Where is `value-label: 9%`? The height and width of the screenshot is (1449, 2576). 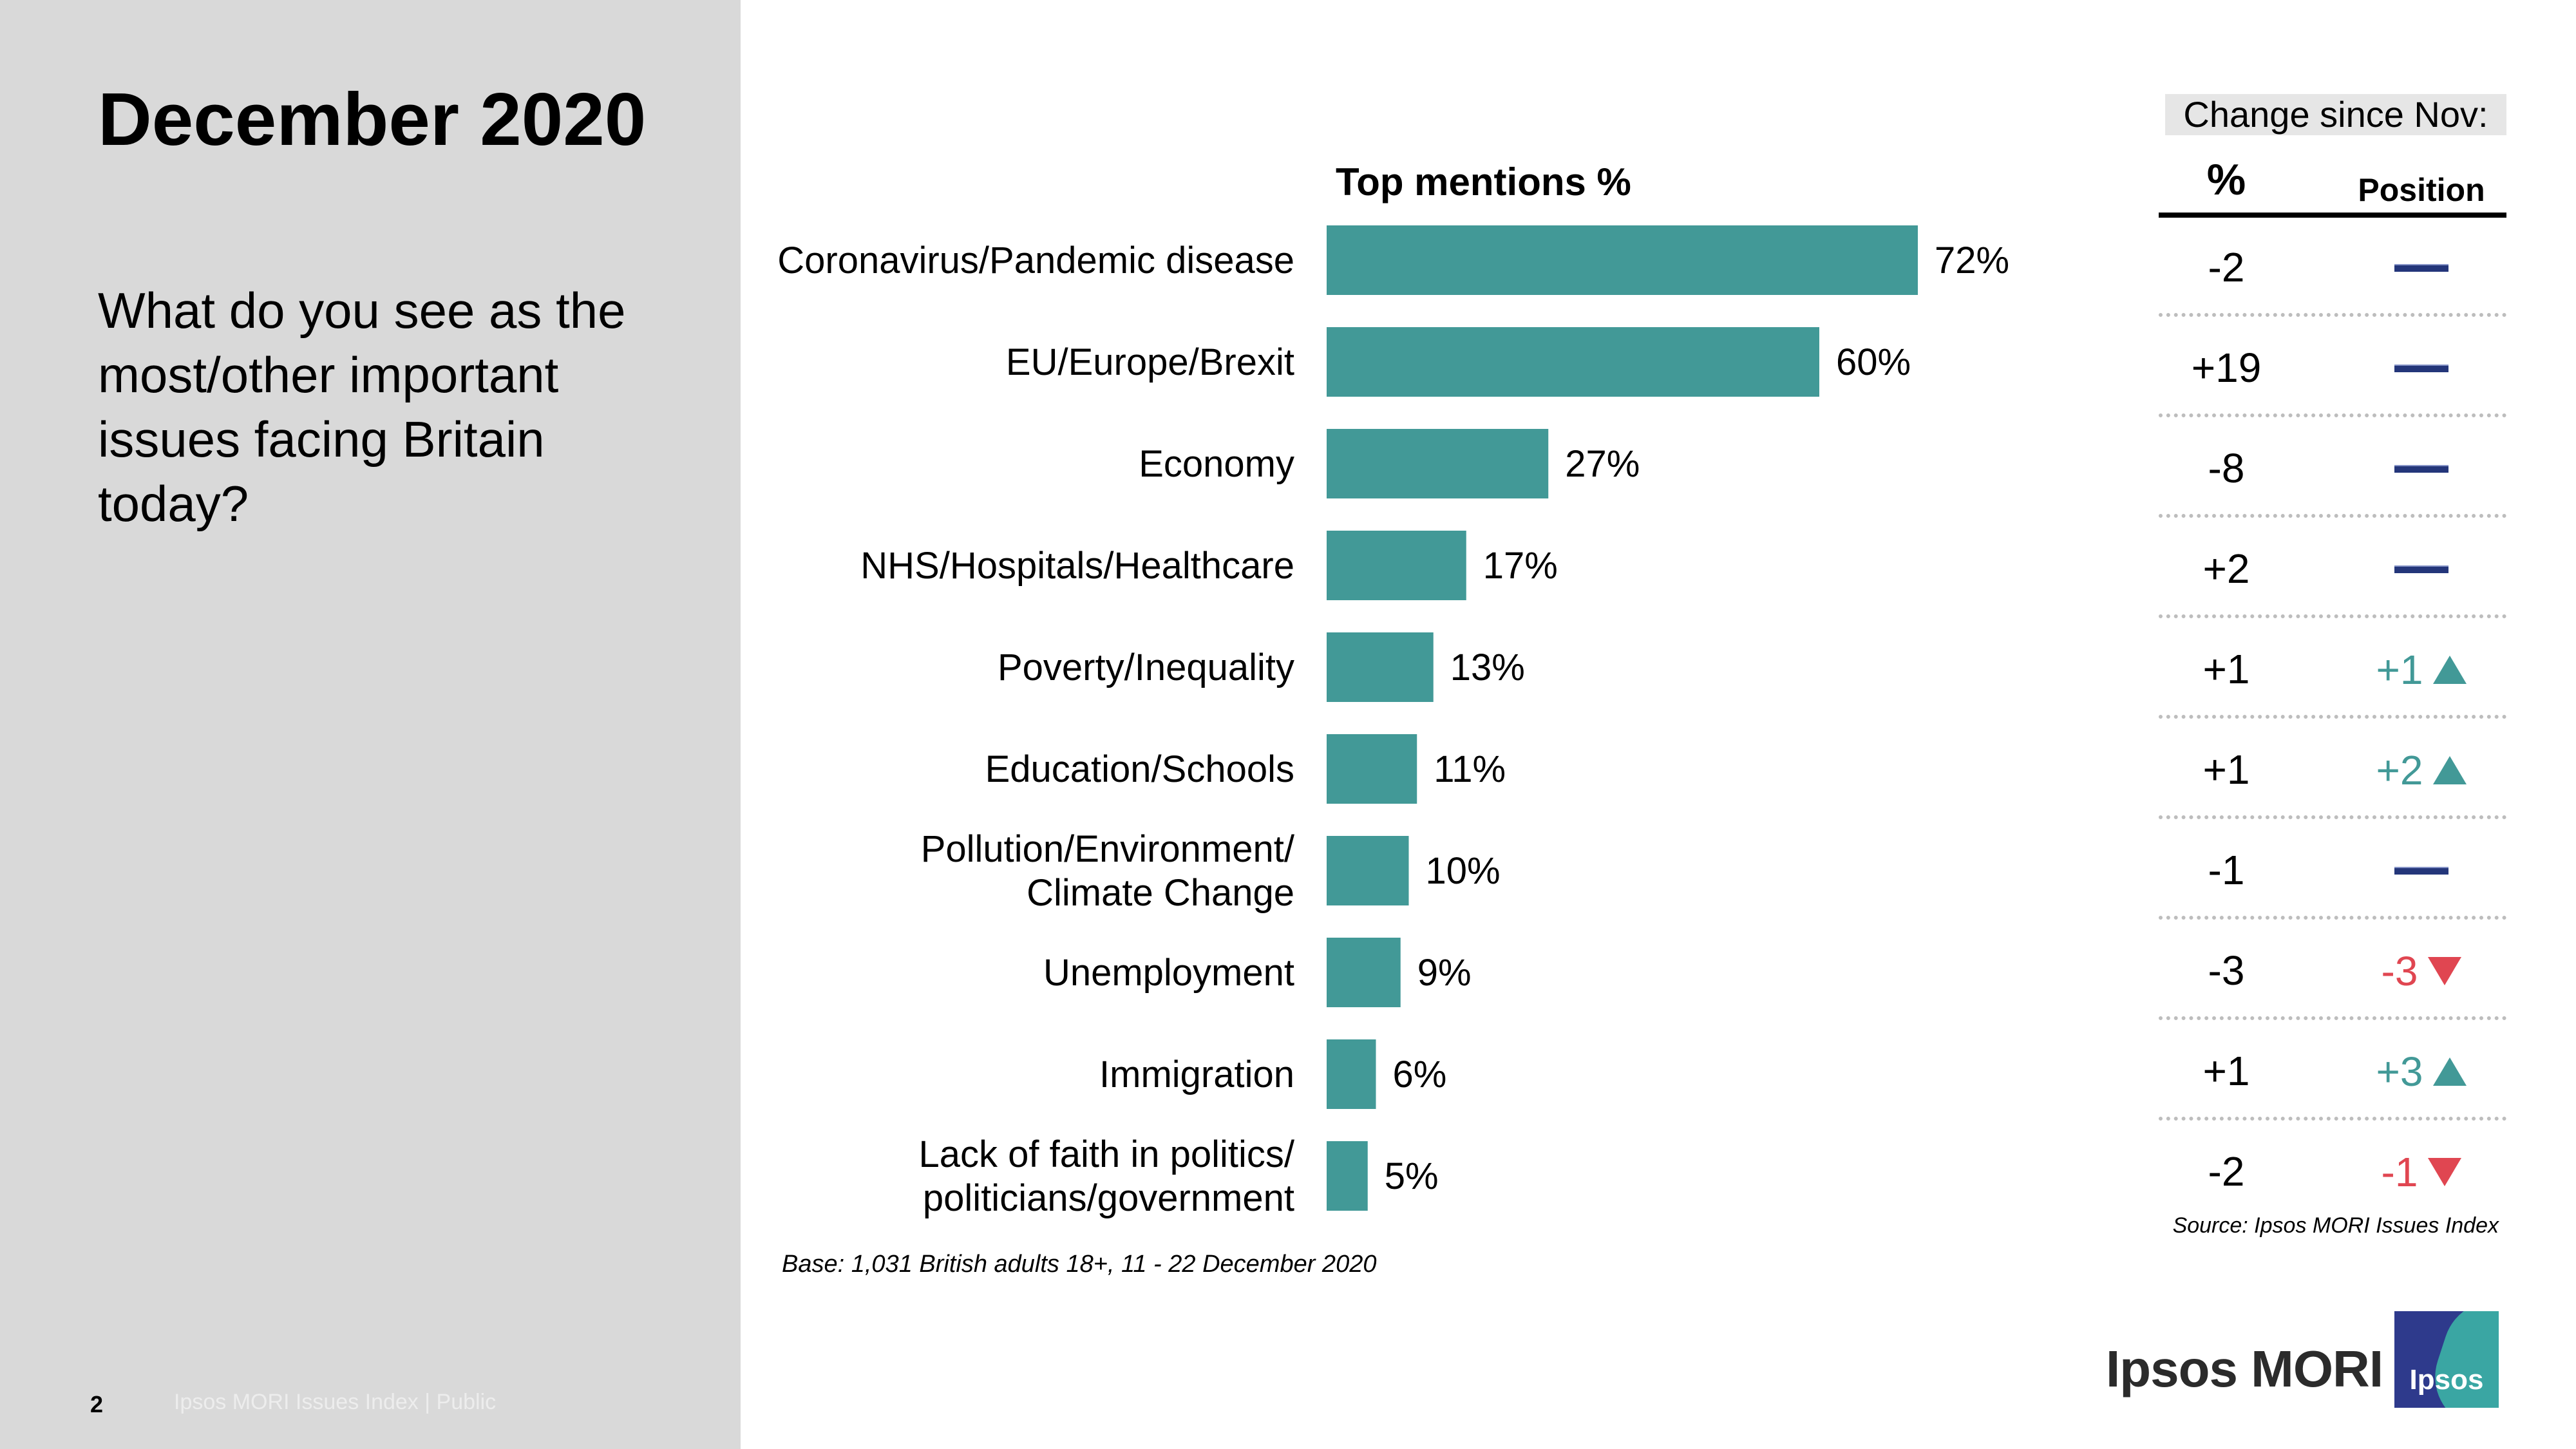
value-label: 9% is located at coordinates (1444, 973).